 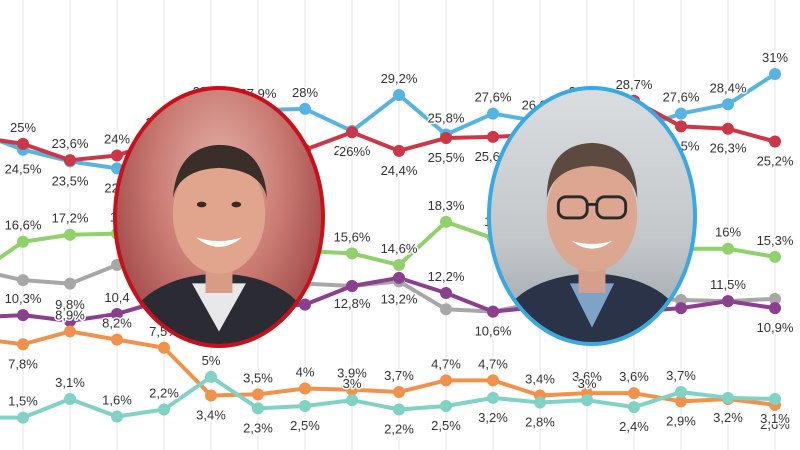 I want to click on data-label: 3,9%, so click(x=352, y=373).